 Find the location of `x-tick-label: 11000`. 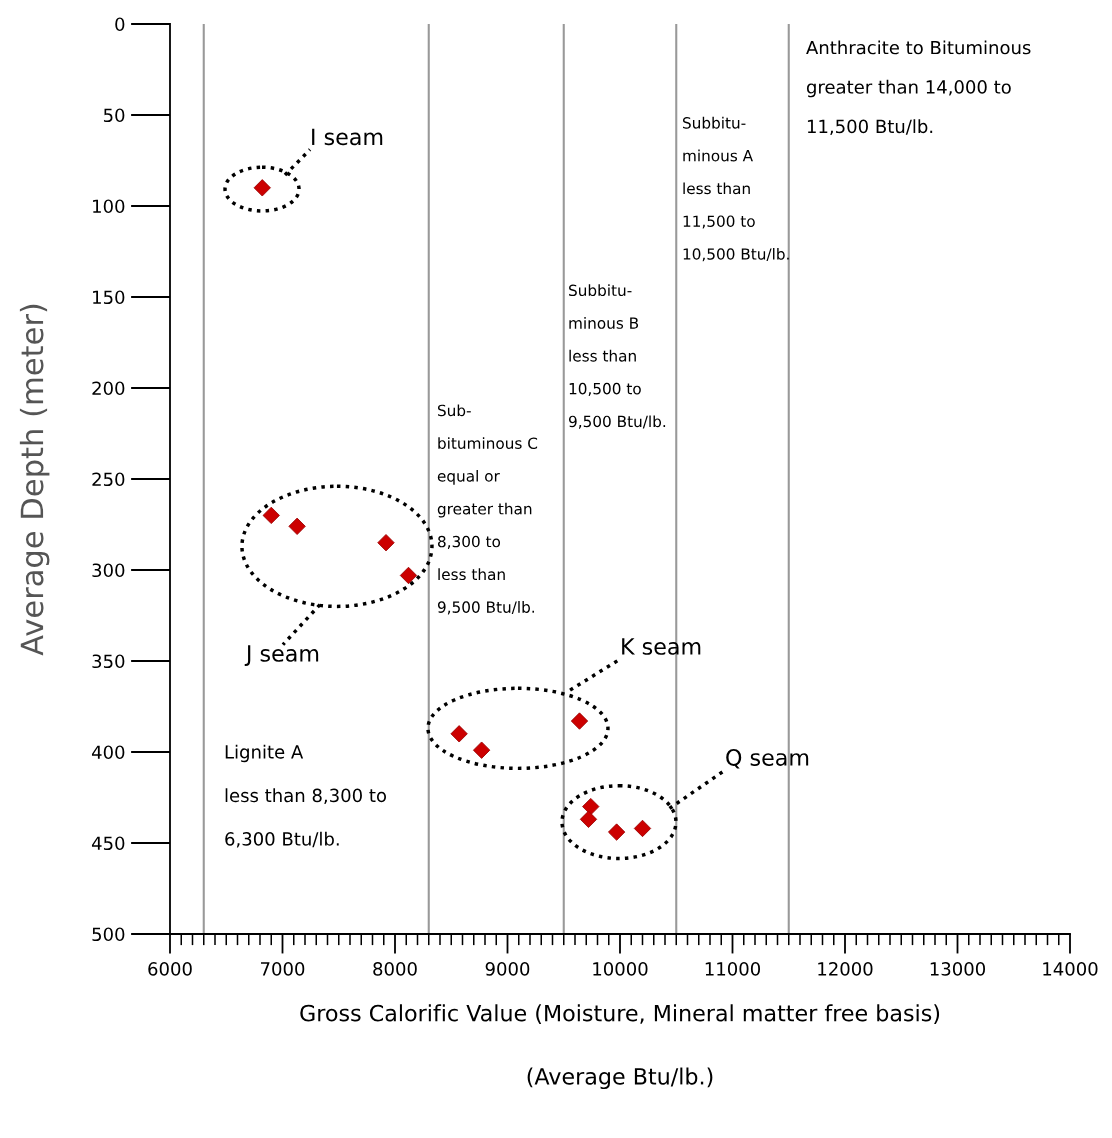

x-tick-label: 11000 is located at coordinates (733, 969).